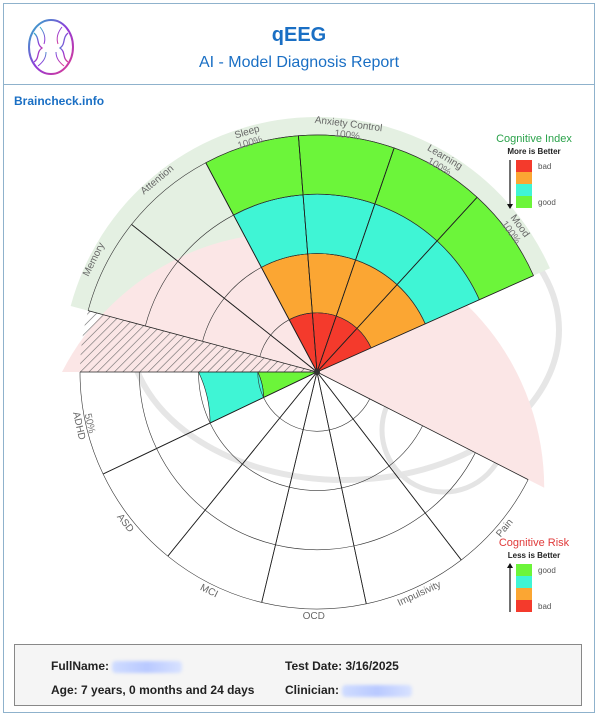  I want to click on risk-adhd-value: 50%, so click(89, 424).